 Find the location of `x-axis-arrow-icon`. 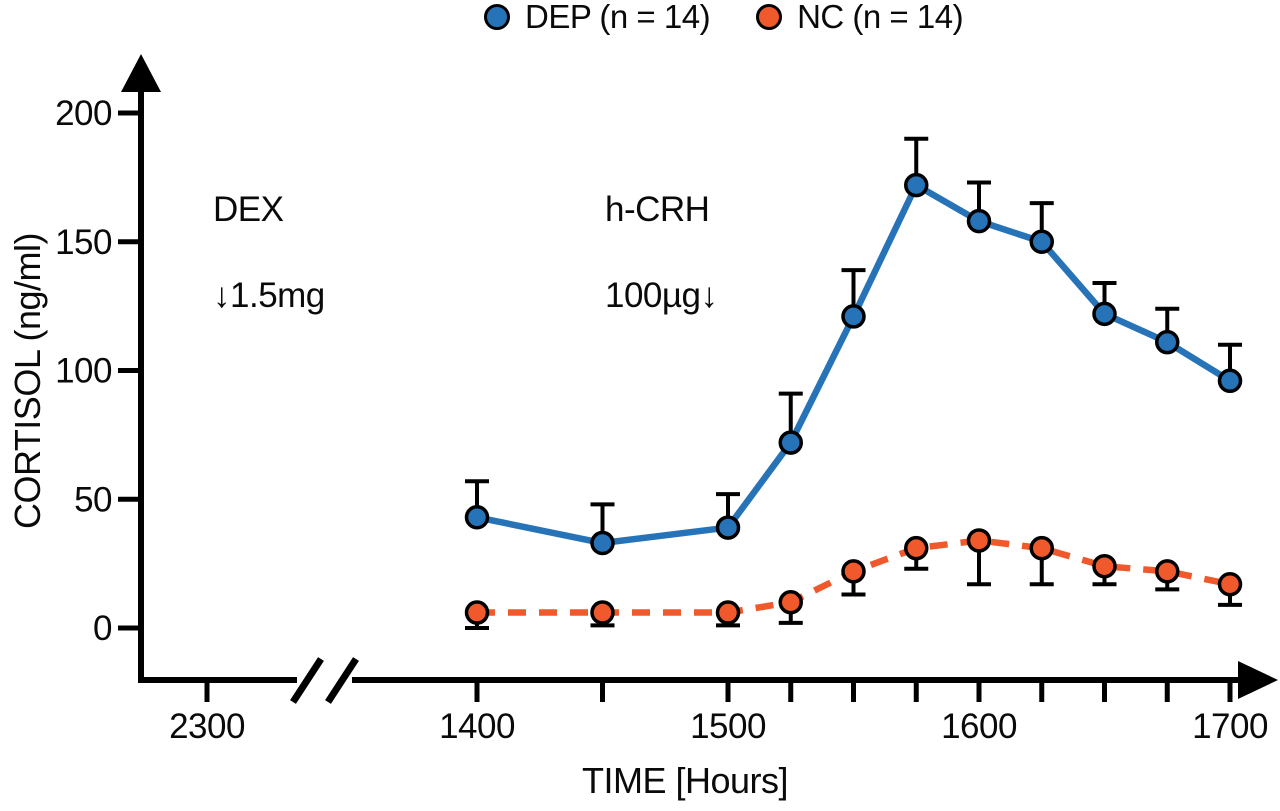

x-axis-arrow-icon is located at coordinates (1258, 680).